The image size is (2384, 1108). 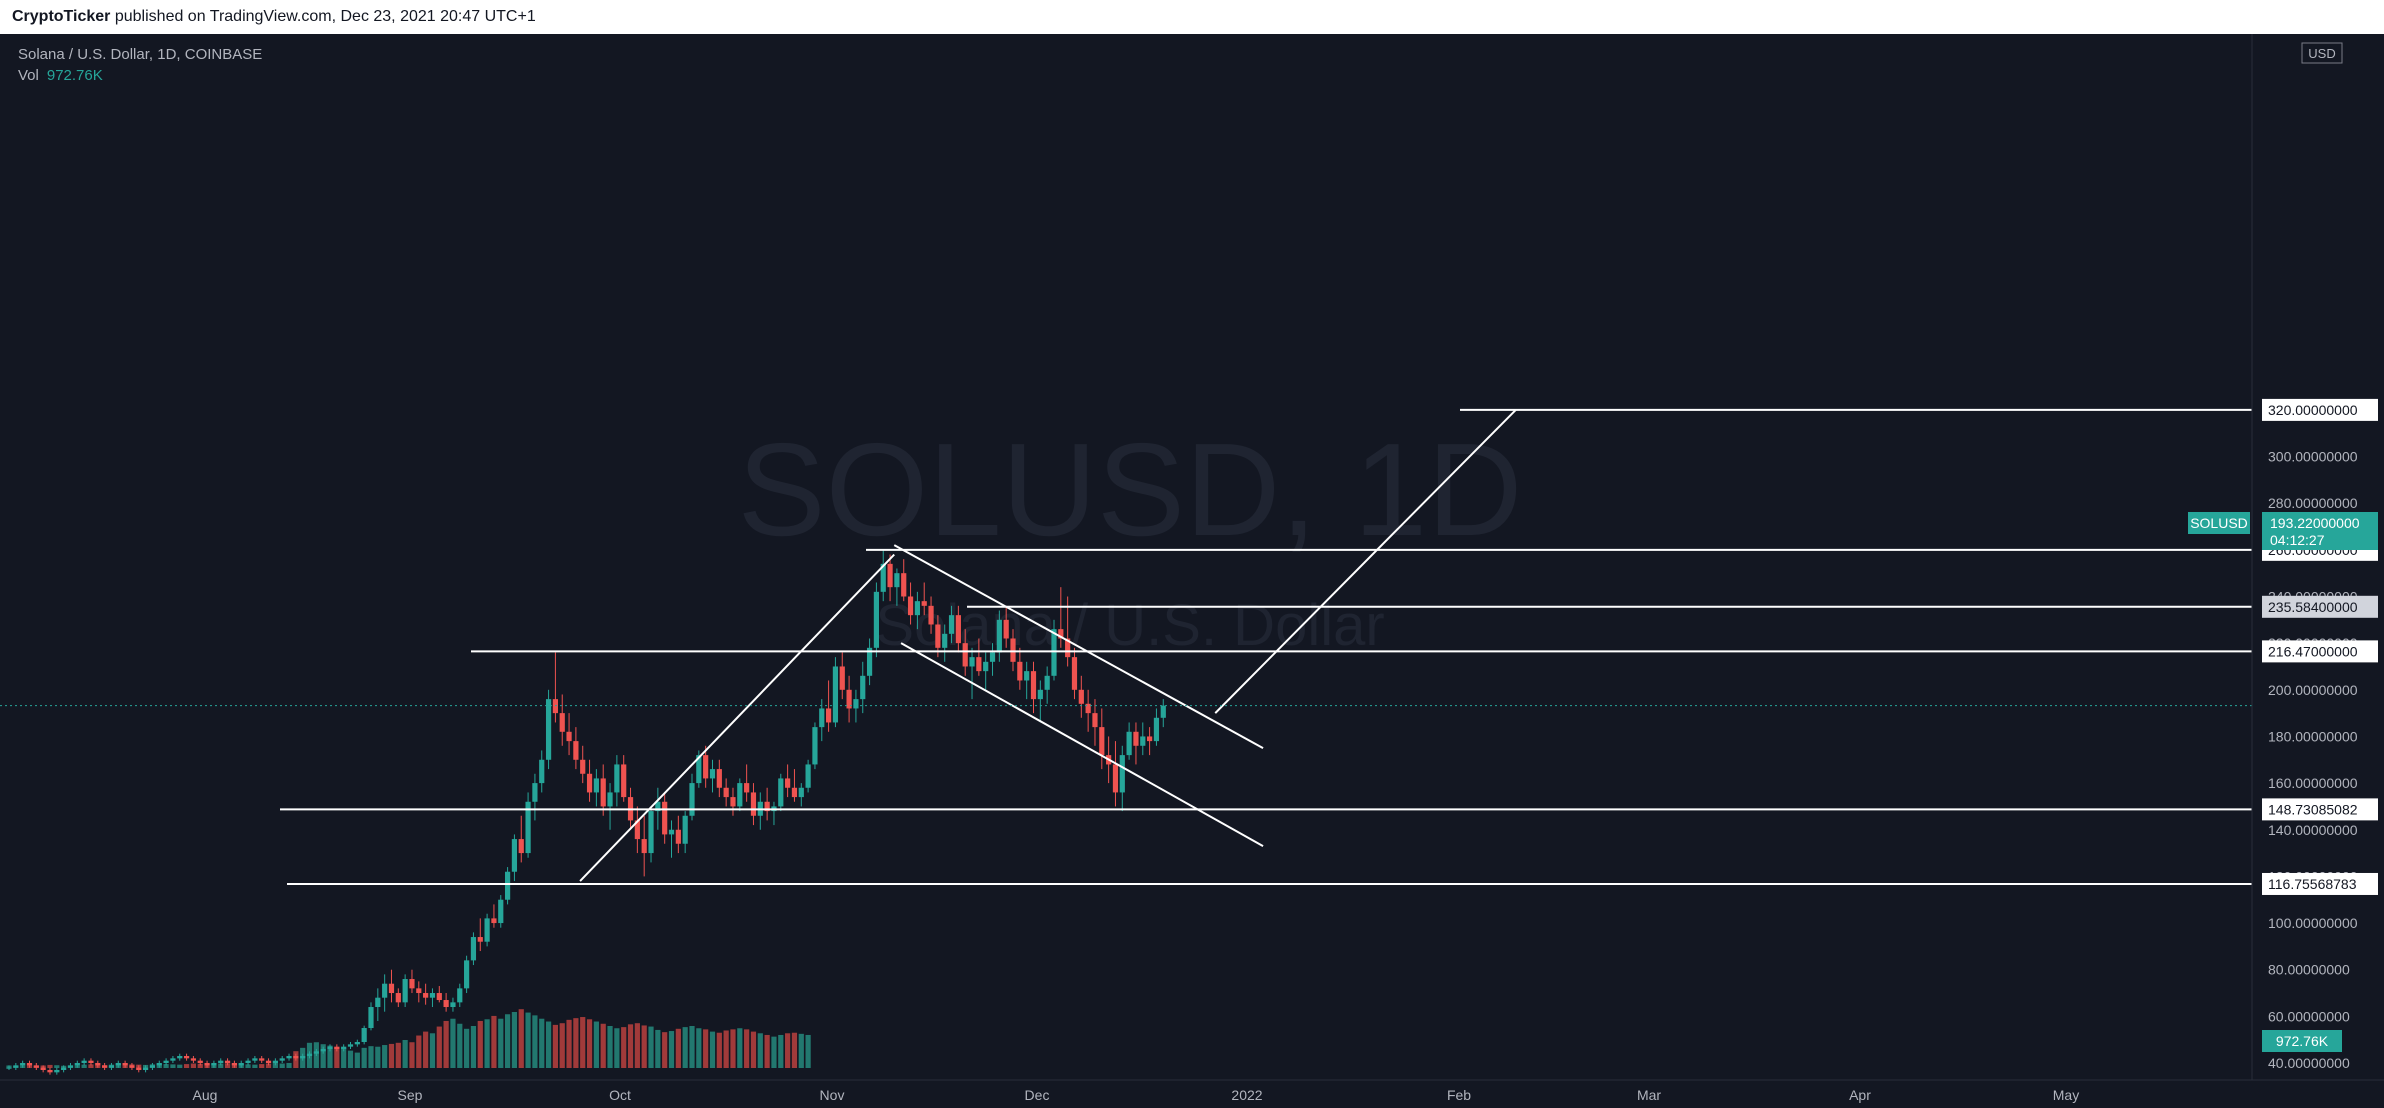 What do you see at coordinates (1136, 1095) in the screenshot?
I see `time-axis: Aug Sep Oct Nov Dec 2022 Feb Mar Apr May` at bounding box center [1136, 1095].